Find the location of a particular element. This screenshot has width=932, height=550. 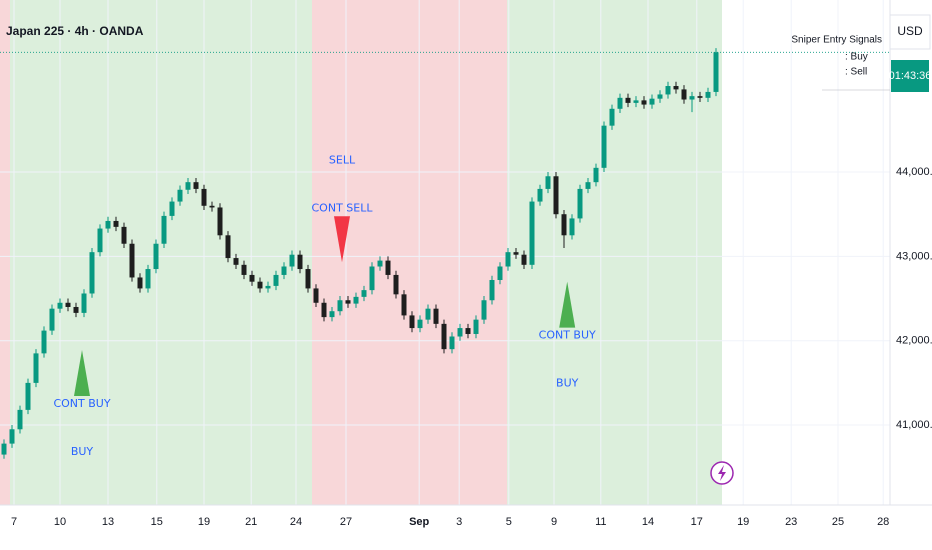

x-tick-label: 9 is located at coordinates (554, 522).